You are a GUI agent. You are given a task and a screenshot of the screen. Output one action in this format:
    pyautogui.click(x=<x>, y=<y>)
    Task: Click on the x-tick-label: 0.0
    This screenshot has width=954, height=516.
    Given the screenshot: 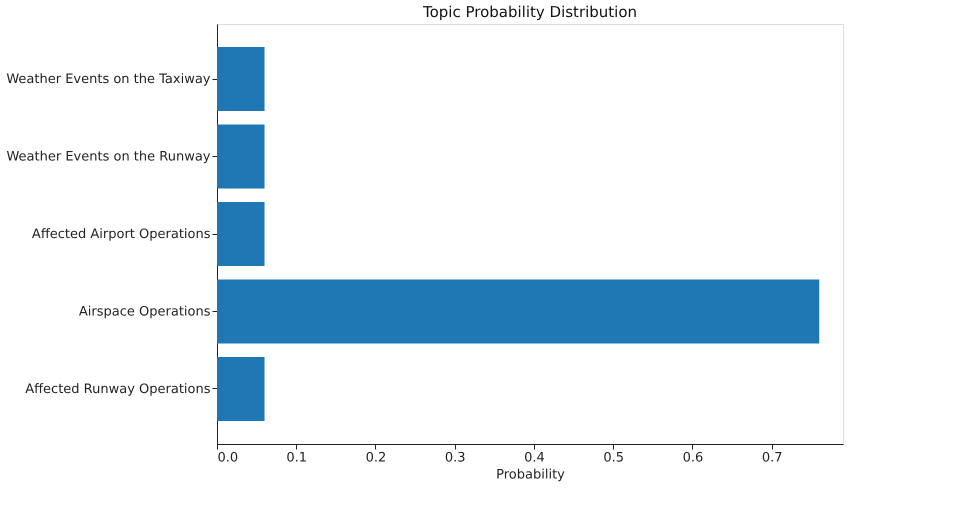 What is the action you would take?
    pyautogui.click(x=228, y=458)
    